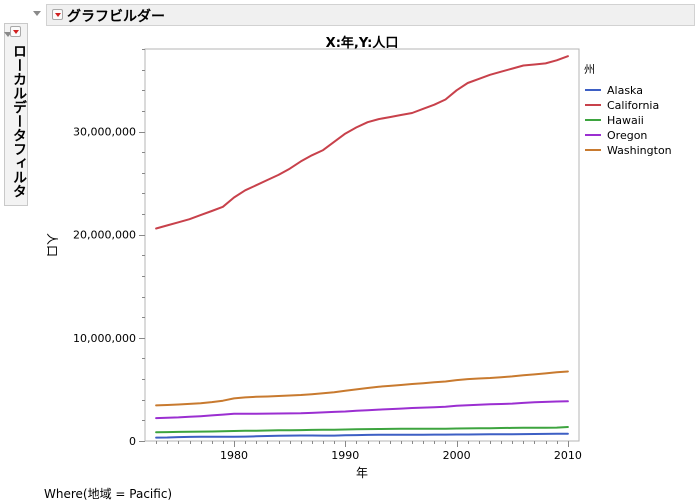 The image size is (699, 504). I want to click on side-panel-menu-icon, so click(15, 31).